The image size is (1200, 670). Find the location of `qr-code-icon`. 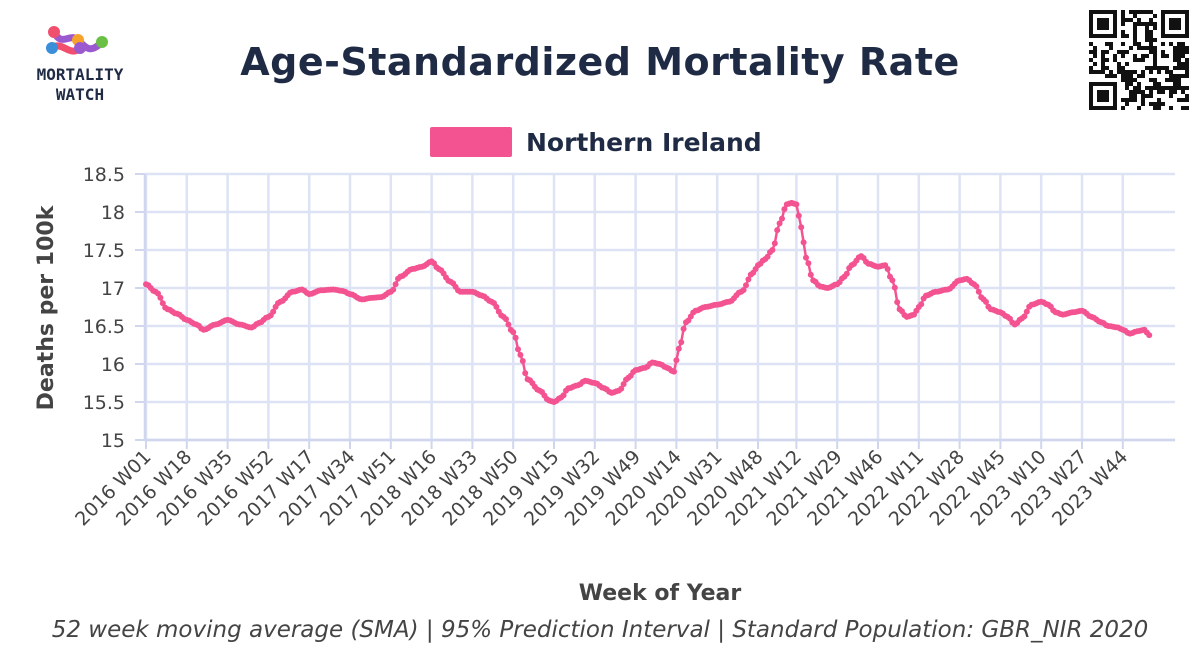

qr-code-icon is located at coordinates (1139, 60).